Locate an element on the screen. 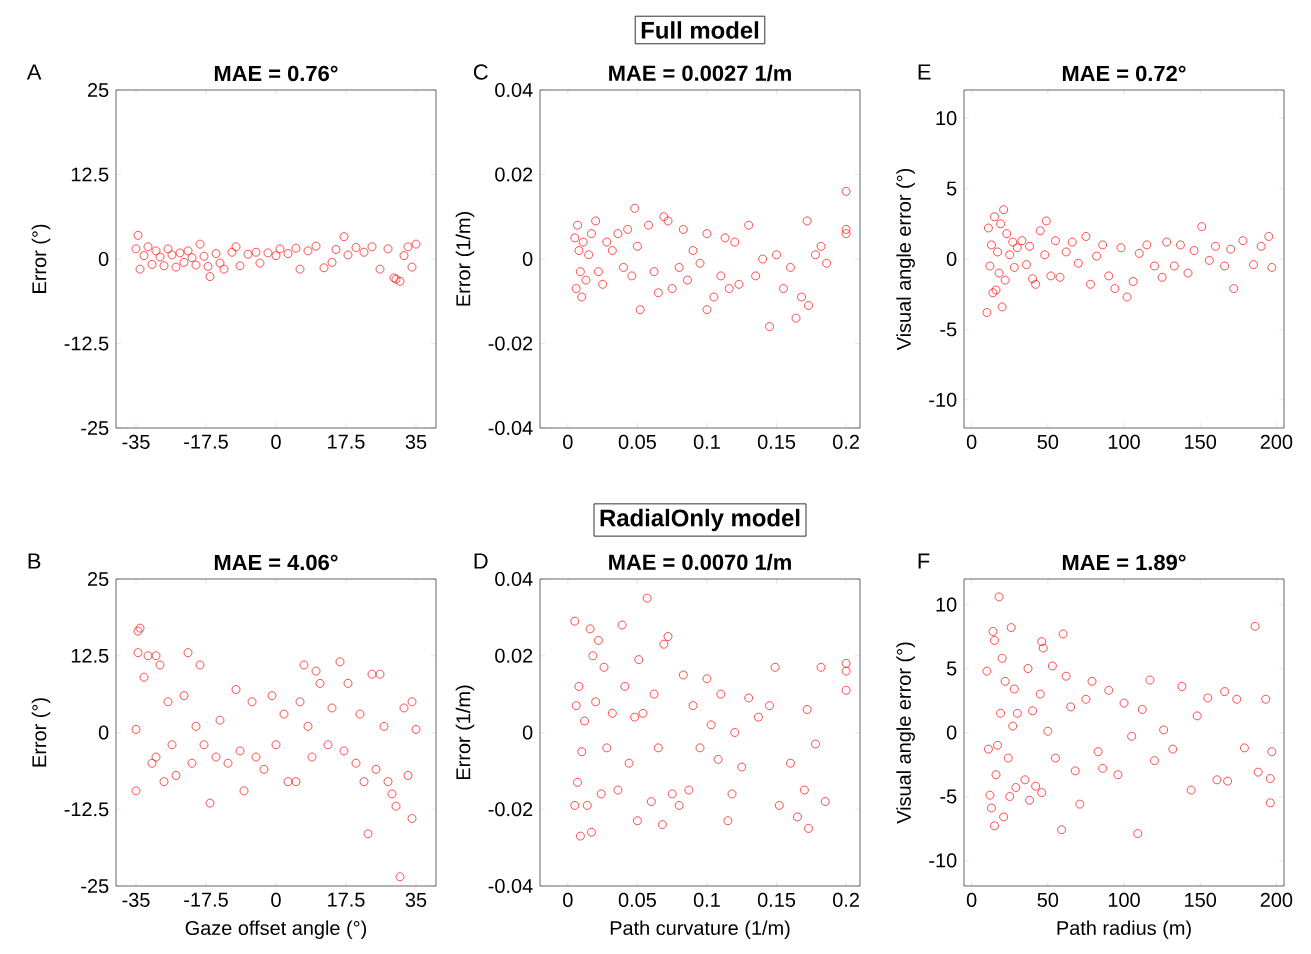 Image resolution: width=1311 pixels, height=954 pixels. text: A is located at coordinates (34, 72).